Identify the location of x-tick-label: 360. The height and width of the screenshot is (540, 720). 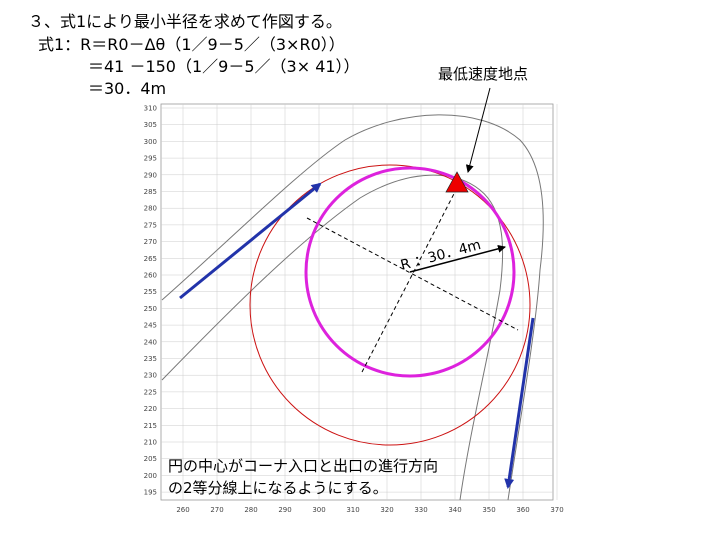
(522, 510).